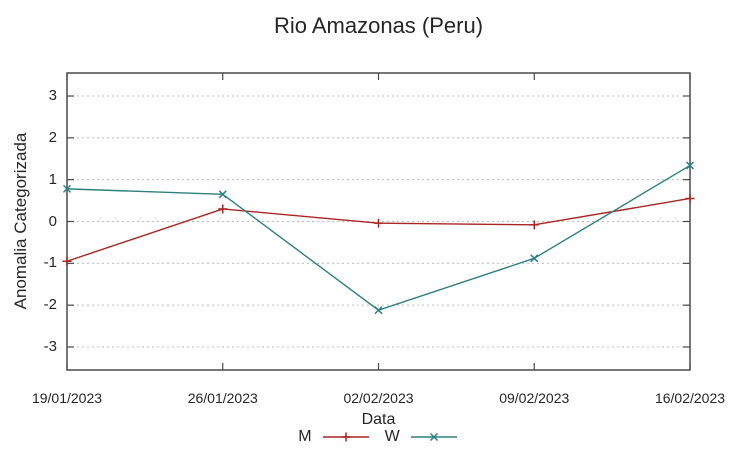 The height and width of the screenshot is (459, 753). Describe the element at coordinates (67, 398) in the screenshot. I see `x-tick-label: 19/01/2023` at that location.